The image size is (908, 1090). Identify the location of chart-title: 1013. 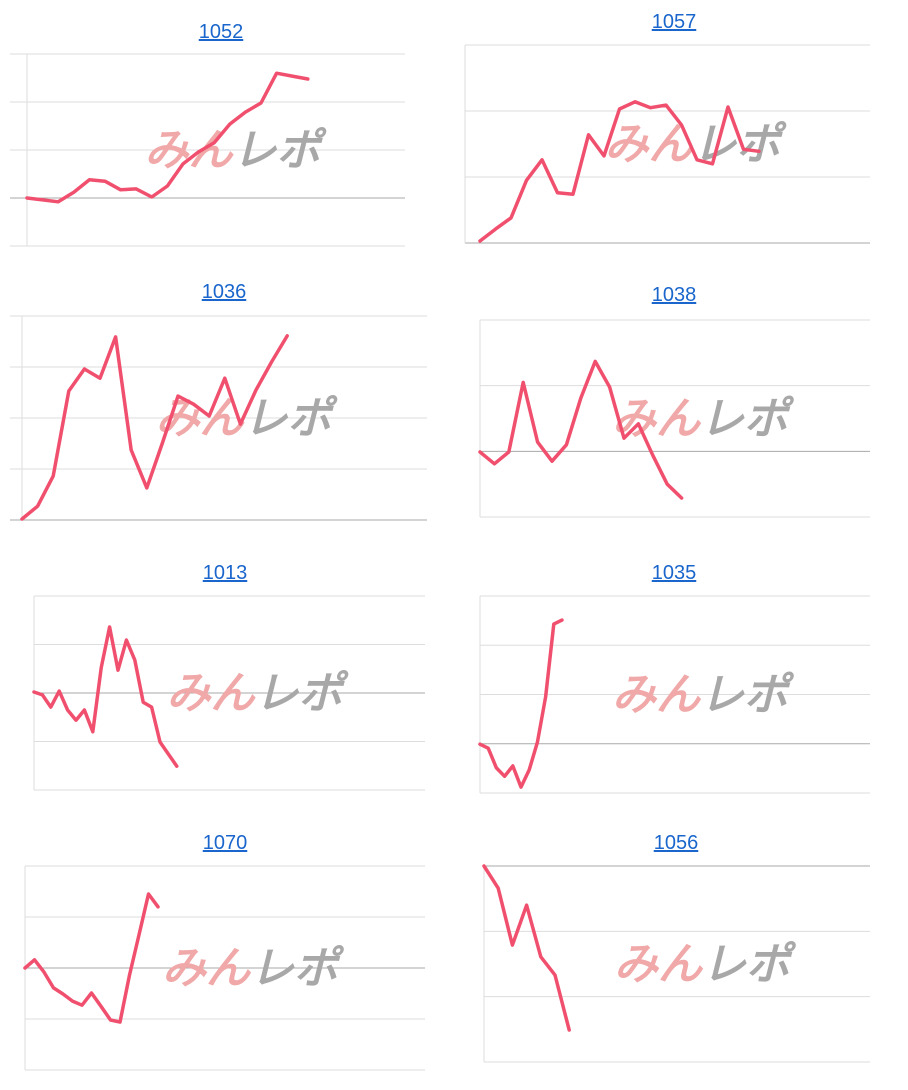
(225, 573).